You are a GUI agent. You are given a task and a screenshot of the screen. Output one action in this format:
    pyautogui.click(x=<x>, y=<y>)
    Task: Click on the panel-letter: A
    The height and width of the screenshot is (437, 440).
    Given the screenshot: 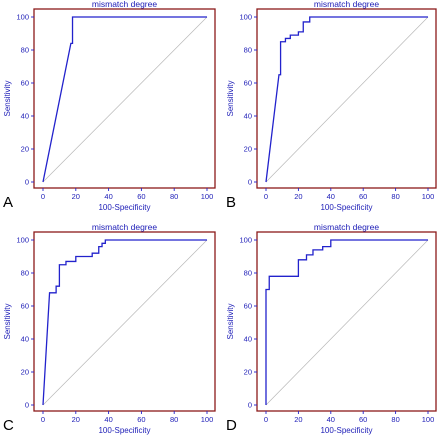 What is the action you would take?
    pyautogui.click(x=8, y=202)
    